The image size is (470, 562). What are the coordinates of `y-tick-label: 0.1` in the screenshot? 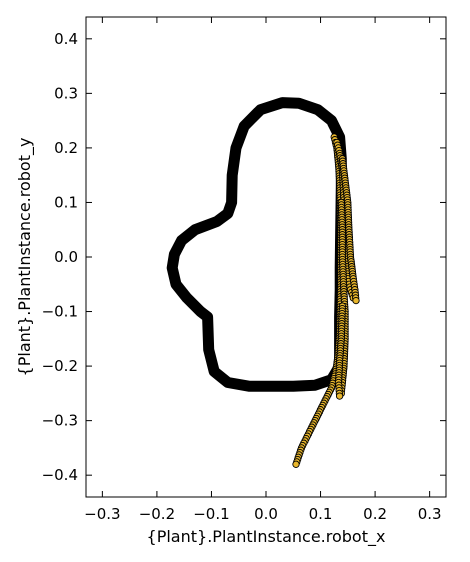 It's located at (66, 202).